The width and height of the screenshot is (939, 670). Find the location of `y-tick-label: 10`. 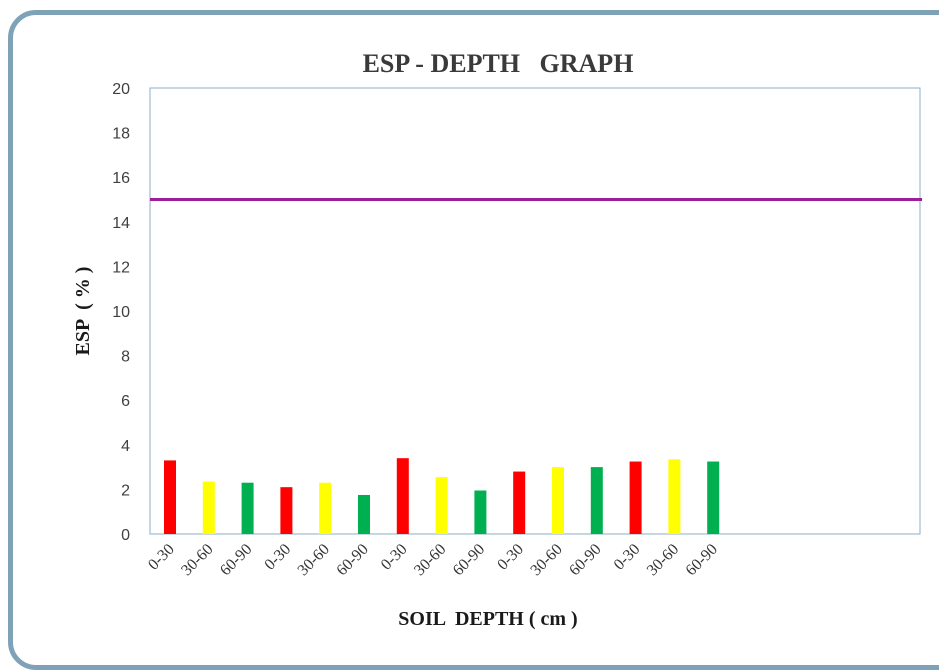

y-tick-label: 10 is located at coordinates (121, 312).